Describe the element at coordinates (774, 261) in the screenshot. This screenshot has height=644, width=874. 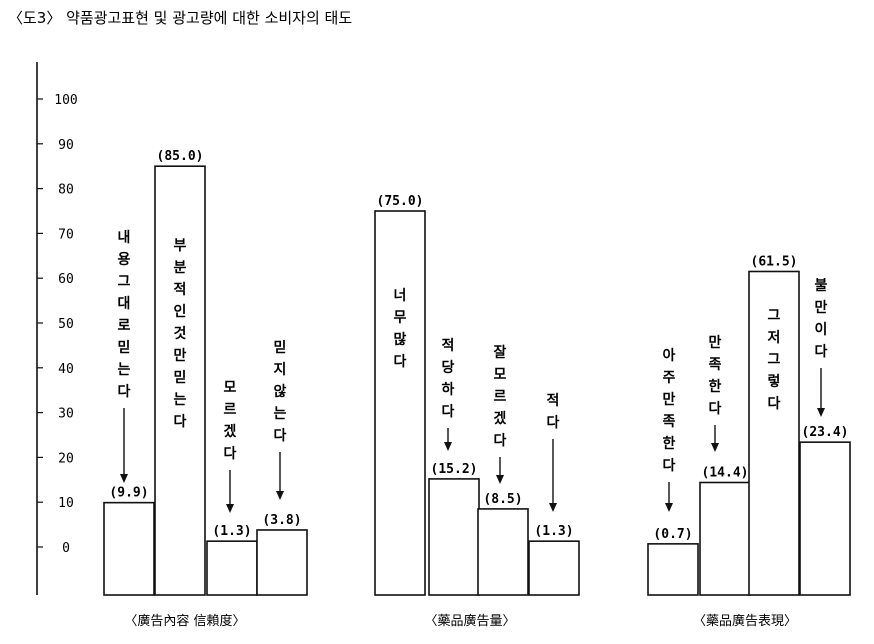
I see `bar-value-label: (61.5)` at that location.